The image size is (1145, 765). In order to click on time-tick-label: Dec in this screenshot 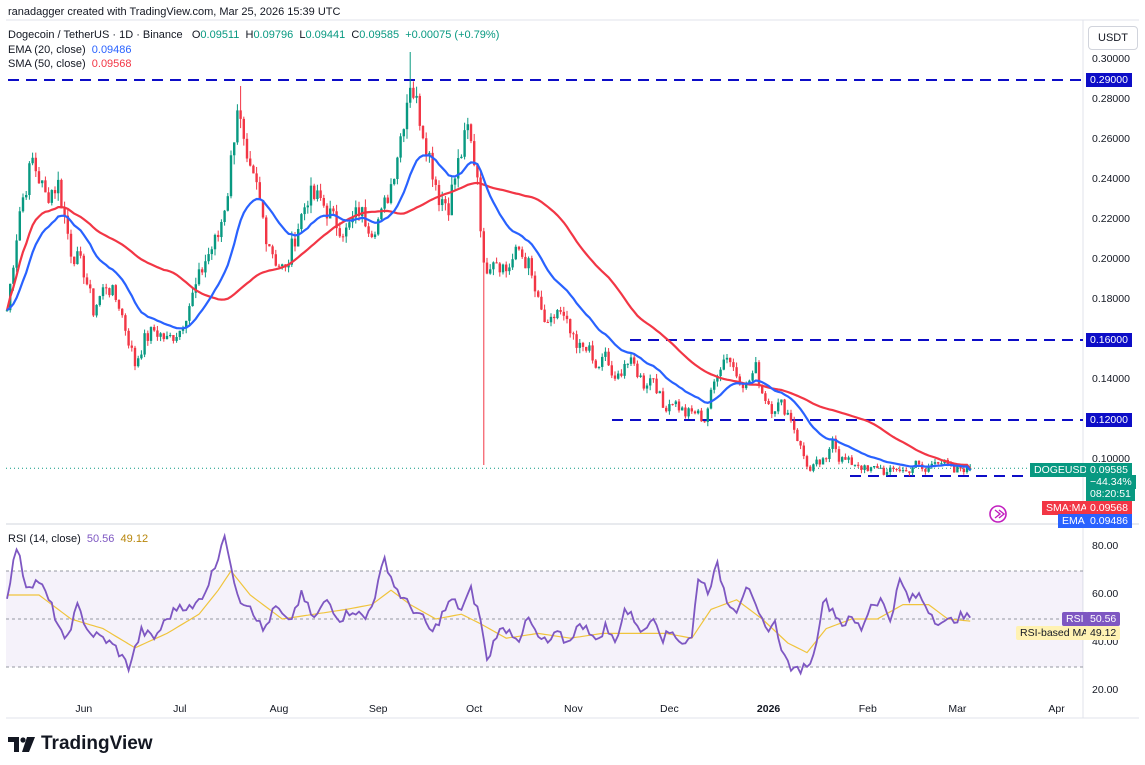, I will do `click(669, 709)`.